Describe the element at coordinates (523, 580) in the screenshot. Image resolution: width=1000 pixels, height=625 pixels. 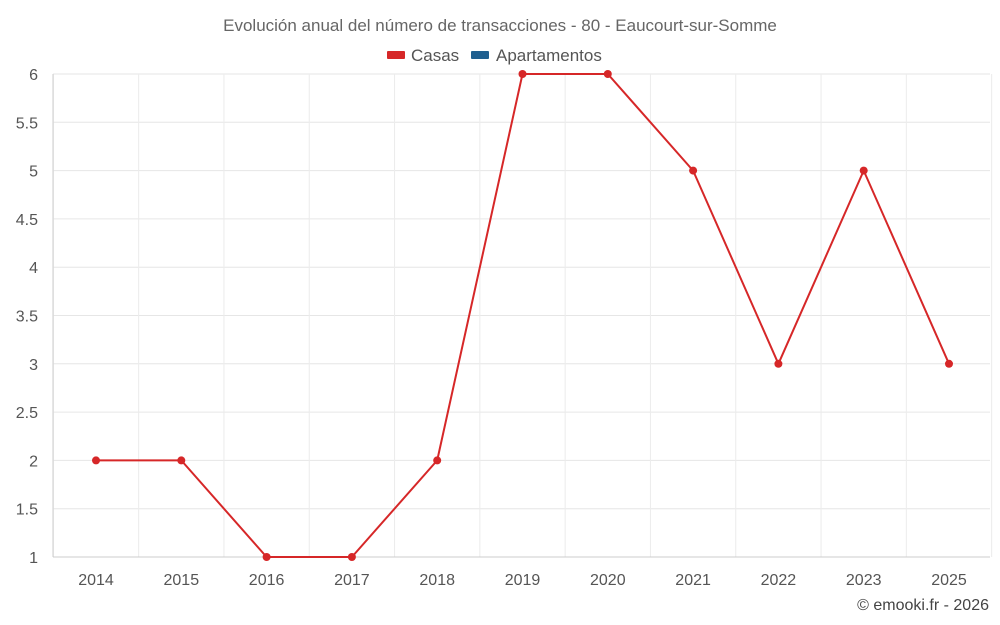
I see `x-tick-label: 2019` at that location.